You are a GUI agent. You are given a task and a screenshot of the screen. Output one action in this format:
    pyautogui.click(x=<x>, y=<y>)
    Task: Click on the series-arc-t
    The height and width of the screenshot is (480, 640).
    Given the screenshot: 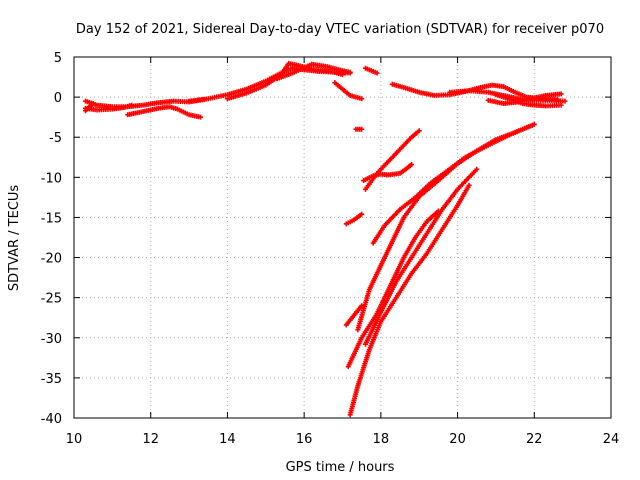 What is the action you would take?
    pyautogui.click(x=453, y=183)
    